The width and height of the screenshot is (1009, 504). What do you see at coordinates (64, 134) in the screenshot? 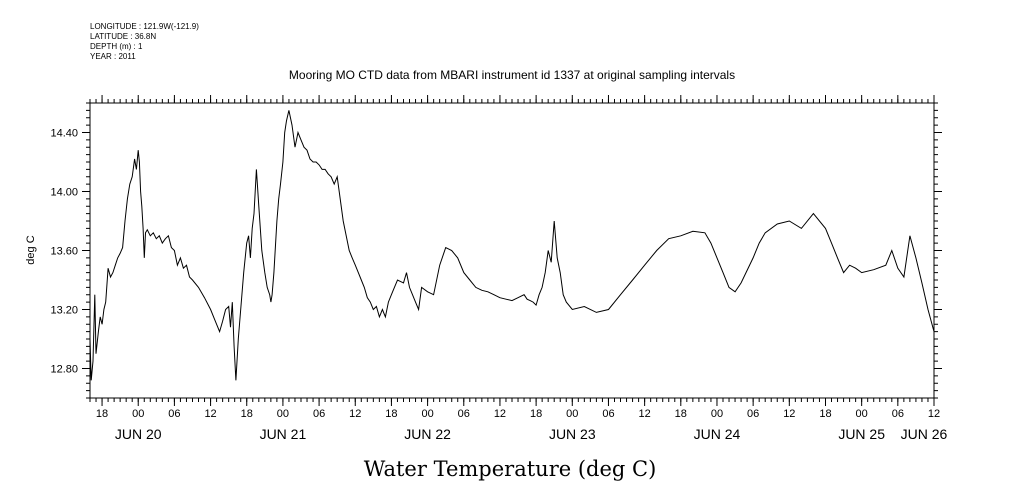
I see `y-tick-label: 14.40` at bounding box center [64, 134].